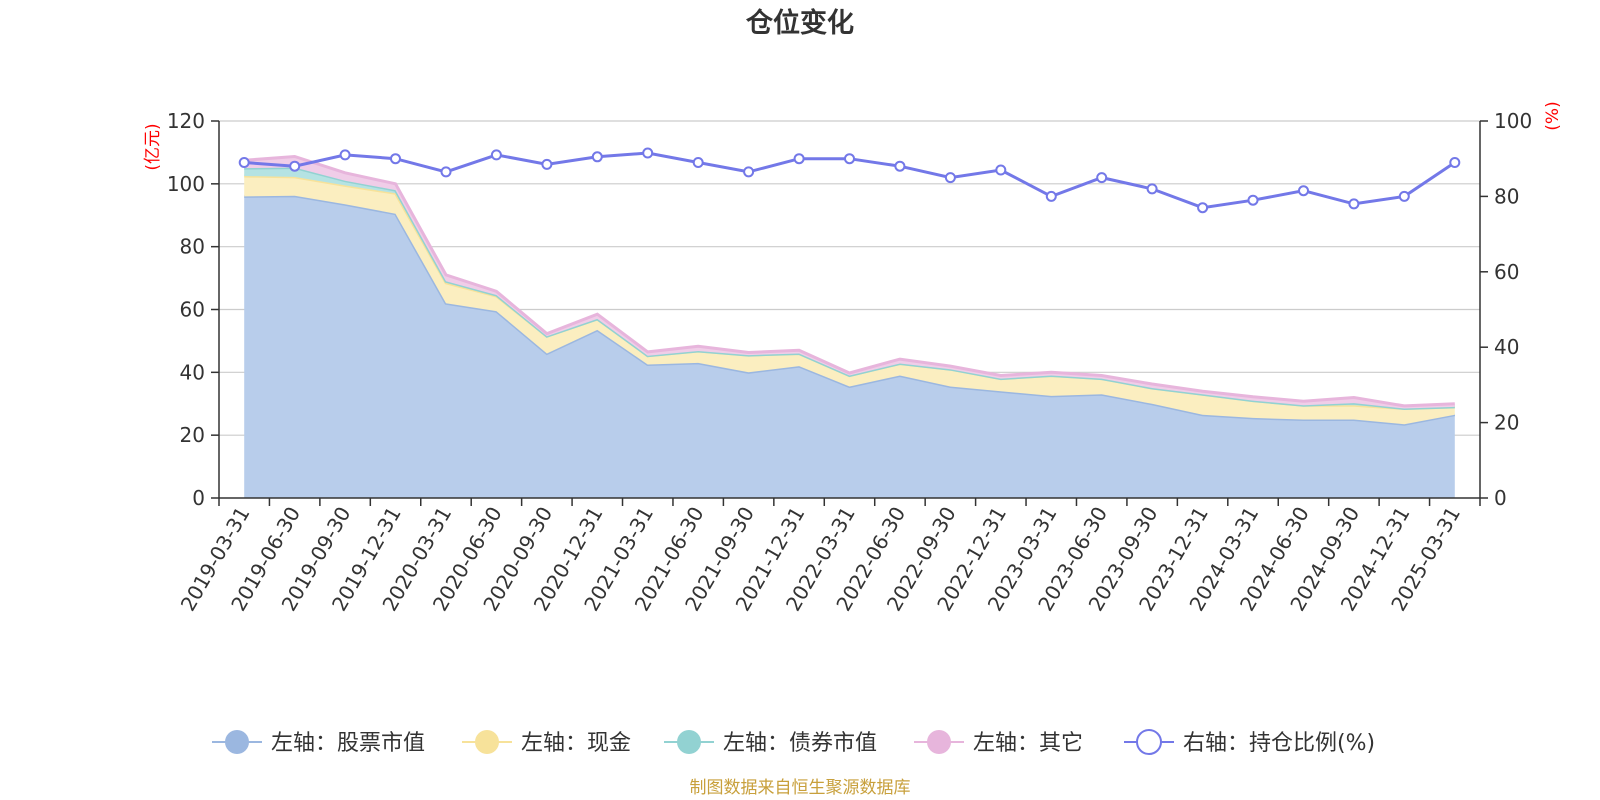 The height and width of the screenshot is (800, 1600). Describe the element at coordinates (186, 184) in the screenshot. I see `left-tick-label: 100` at that location.